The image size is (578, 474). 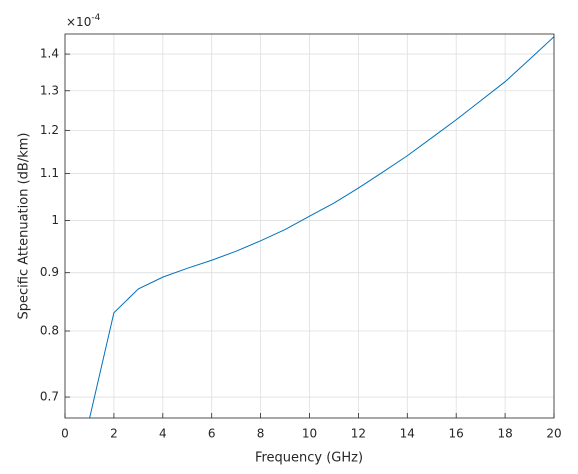 I want to click on y-exponent: ×10⁻⁴, so click(x=83, y=21).